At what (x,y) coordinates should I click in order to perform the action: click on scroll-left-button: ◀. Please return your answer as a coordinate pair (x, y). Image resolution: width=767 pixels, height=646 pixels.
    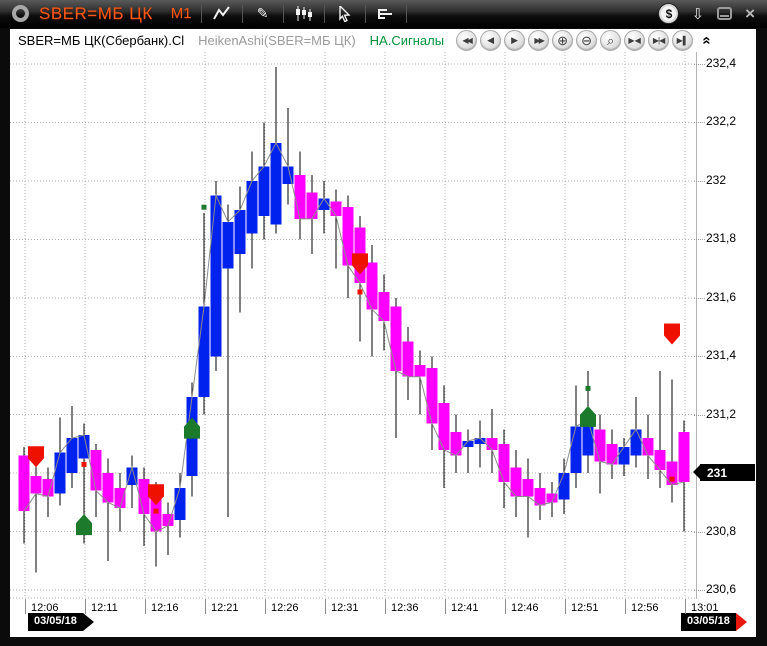
    Looking at the image, I should click on (491, 40).